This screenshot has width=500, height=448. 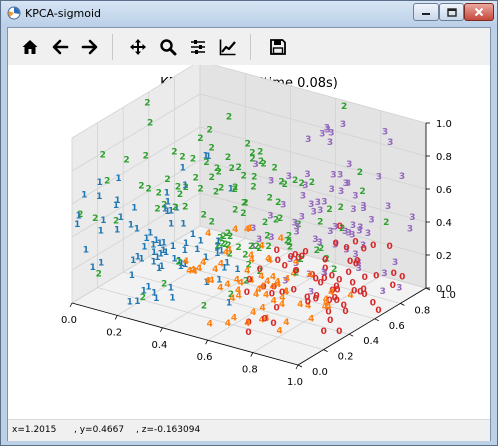 I want to click on forward-button, so click(x=90, y=47).